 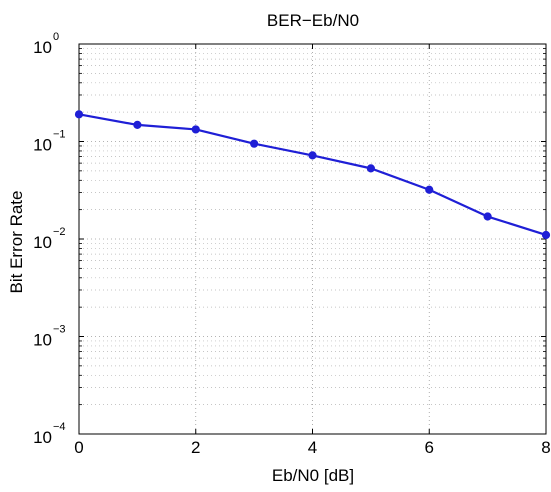 I want to click on x-tick-label: 4, so click(x=312, y=447).